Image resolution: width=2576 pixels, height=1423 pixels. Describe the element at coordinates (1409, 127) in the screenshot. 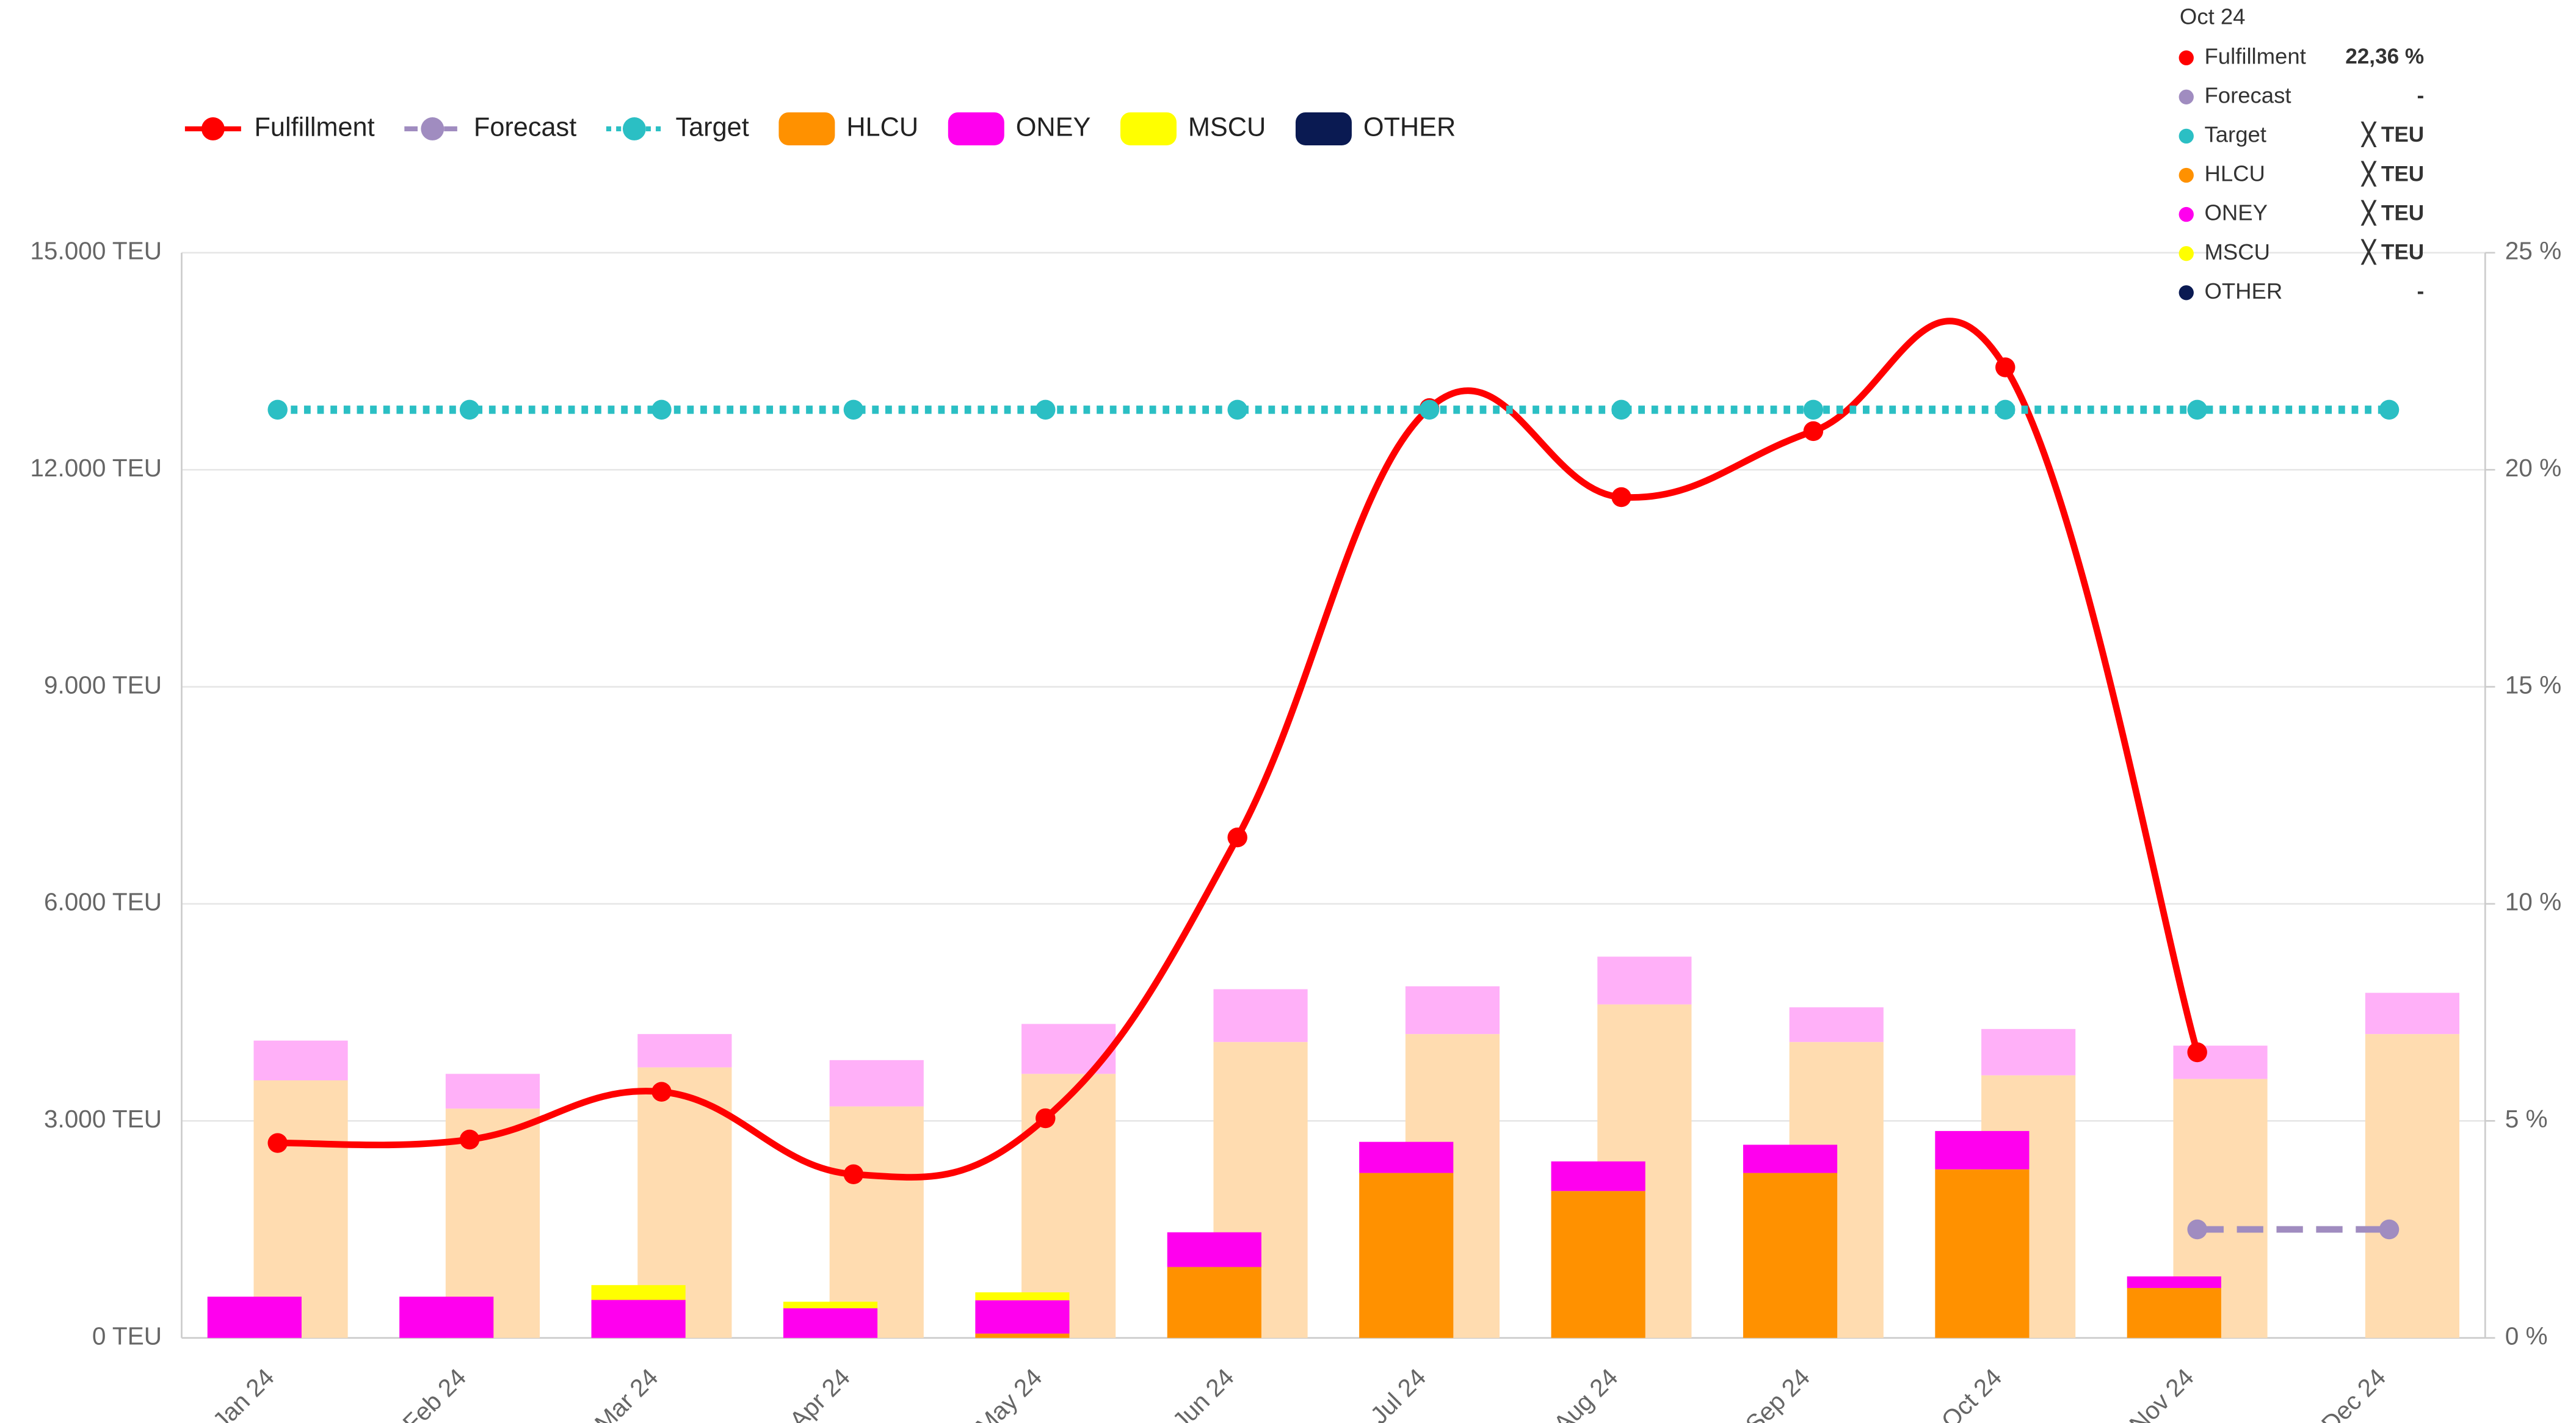

I see `legend-label: OTHER` at that location.